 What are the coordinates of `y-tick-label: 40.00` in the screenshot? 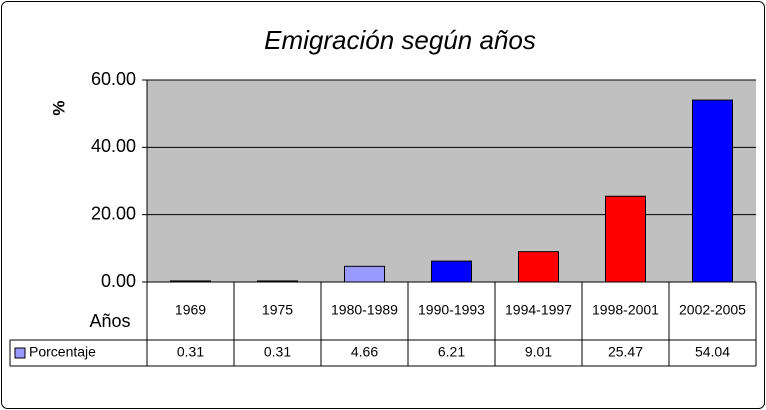 It's located at (113, 146).